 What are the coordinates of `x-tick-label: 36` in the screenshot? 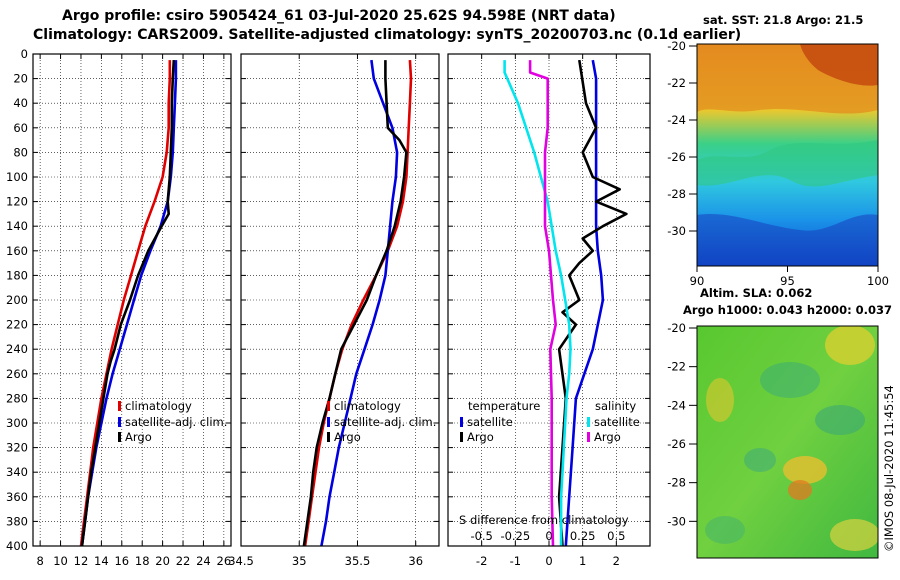 It's located at (415, 561).